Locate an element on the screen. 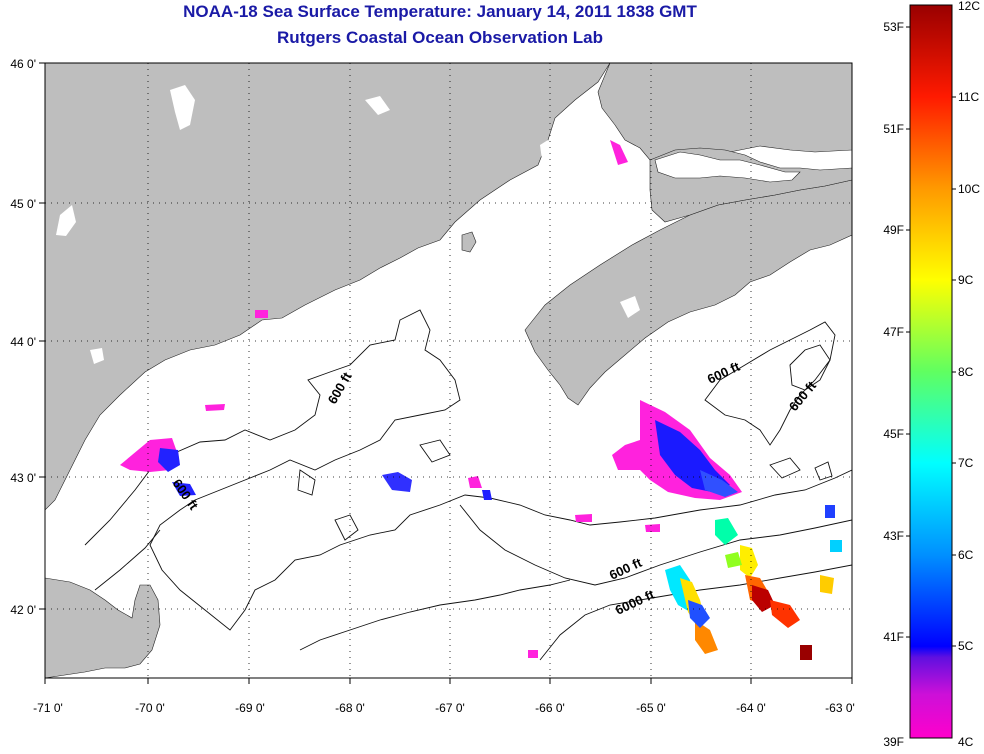 This screenshot has height=754, width=984. f-label: 49F is located at coordinates (893, 230).